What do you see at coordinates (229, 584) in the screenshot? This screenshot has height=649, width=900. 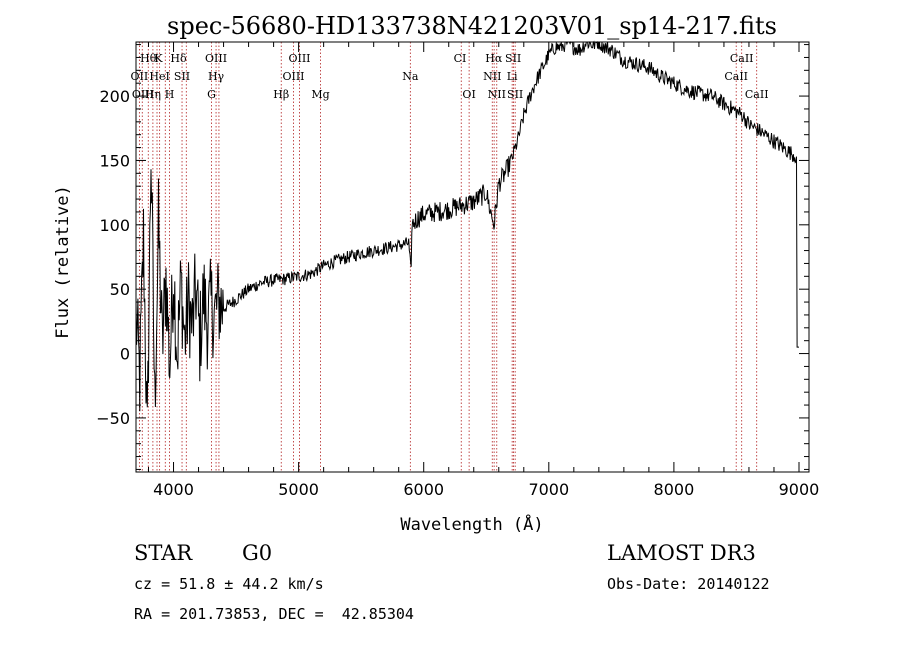 I see `redshift-readout: cz = 51.8 ± 44.2 km/s` at bounding box center [229, 584].